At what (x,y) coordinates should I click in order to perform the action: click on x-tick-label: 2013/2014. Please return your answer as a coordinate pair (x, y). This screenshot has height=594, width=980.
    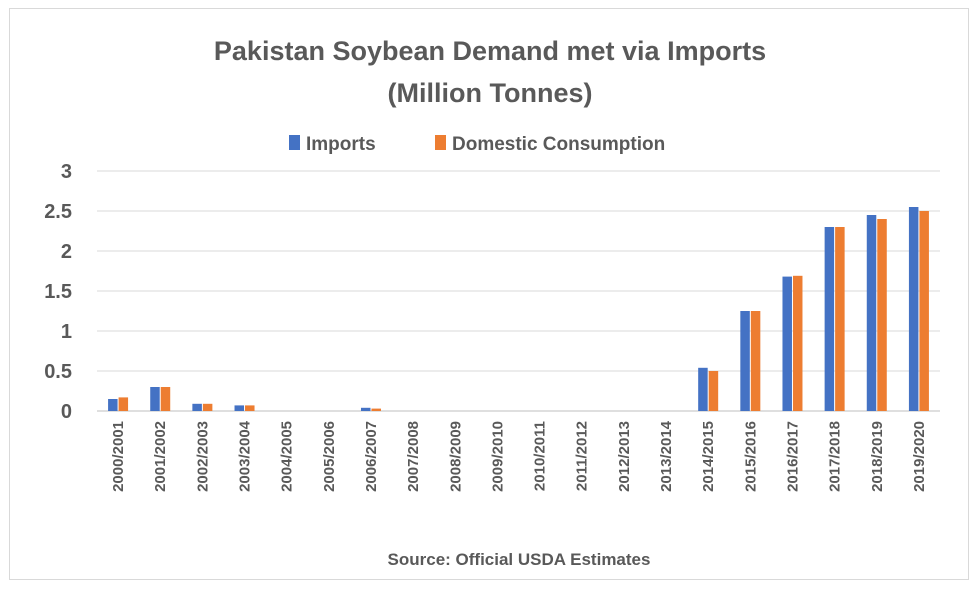
    Looking at the image, I should click on (666, 456).